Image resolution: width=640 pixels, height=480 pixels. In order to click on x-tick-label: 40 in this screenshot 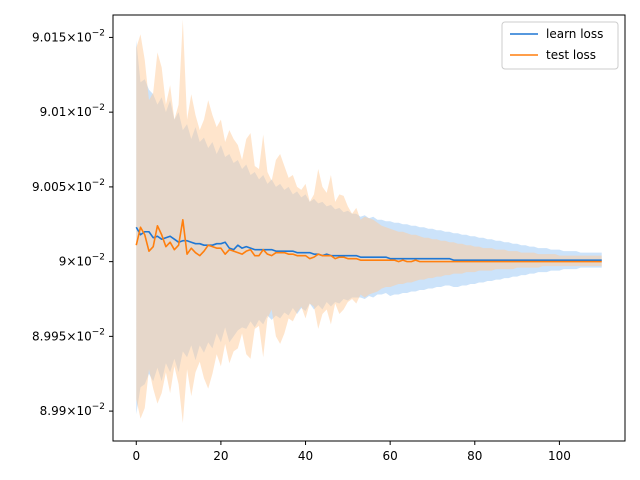, I will do `click(305, 456)`.